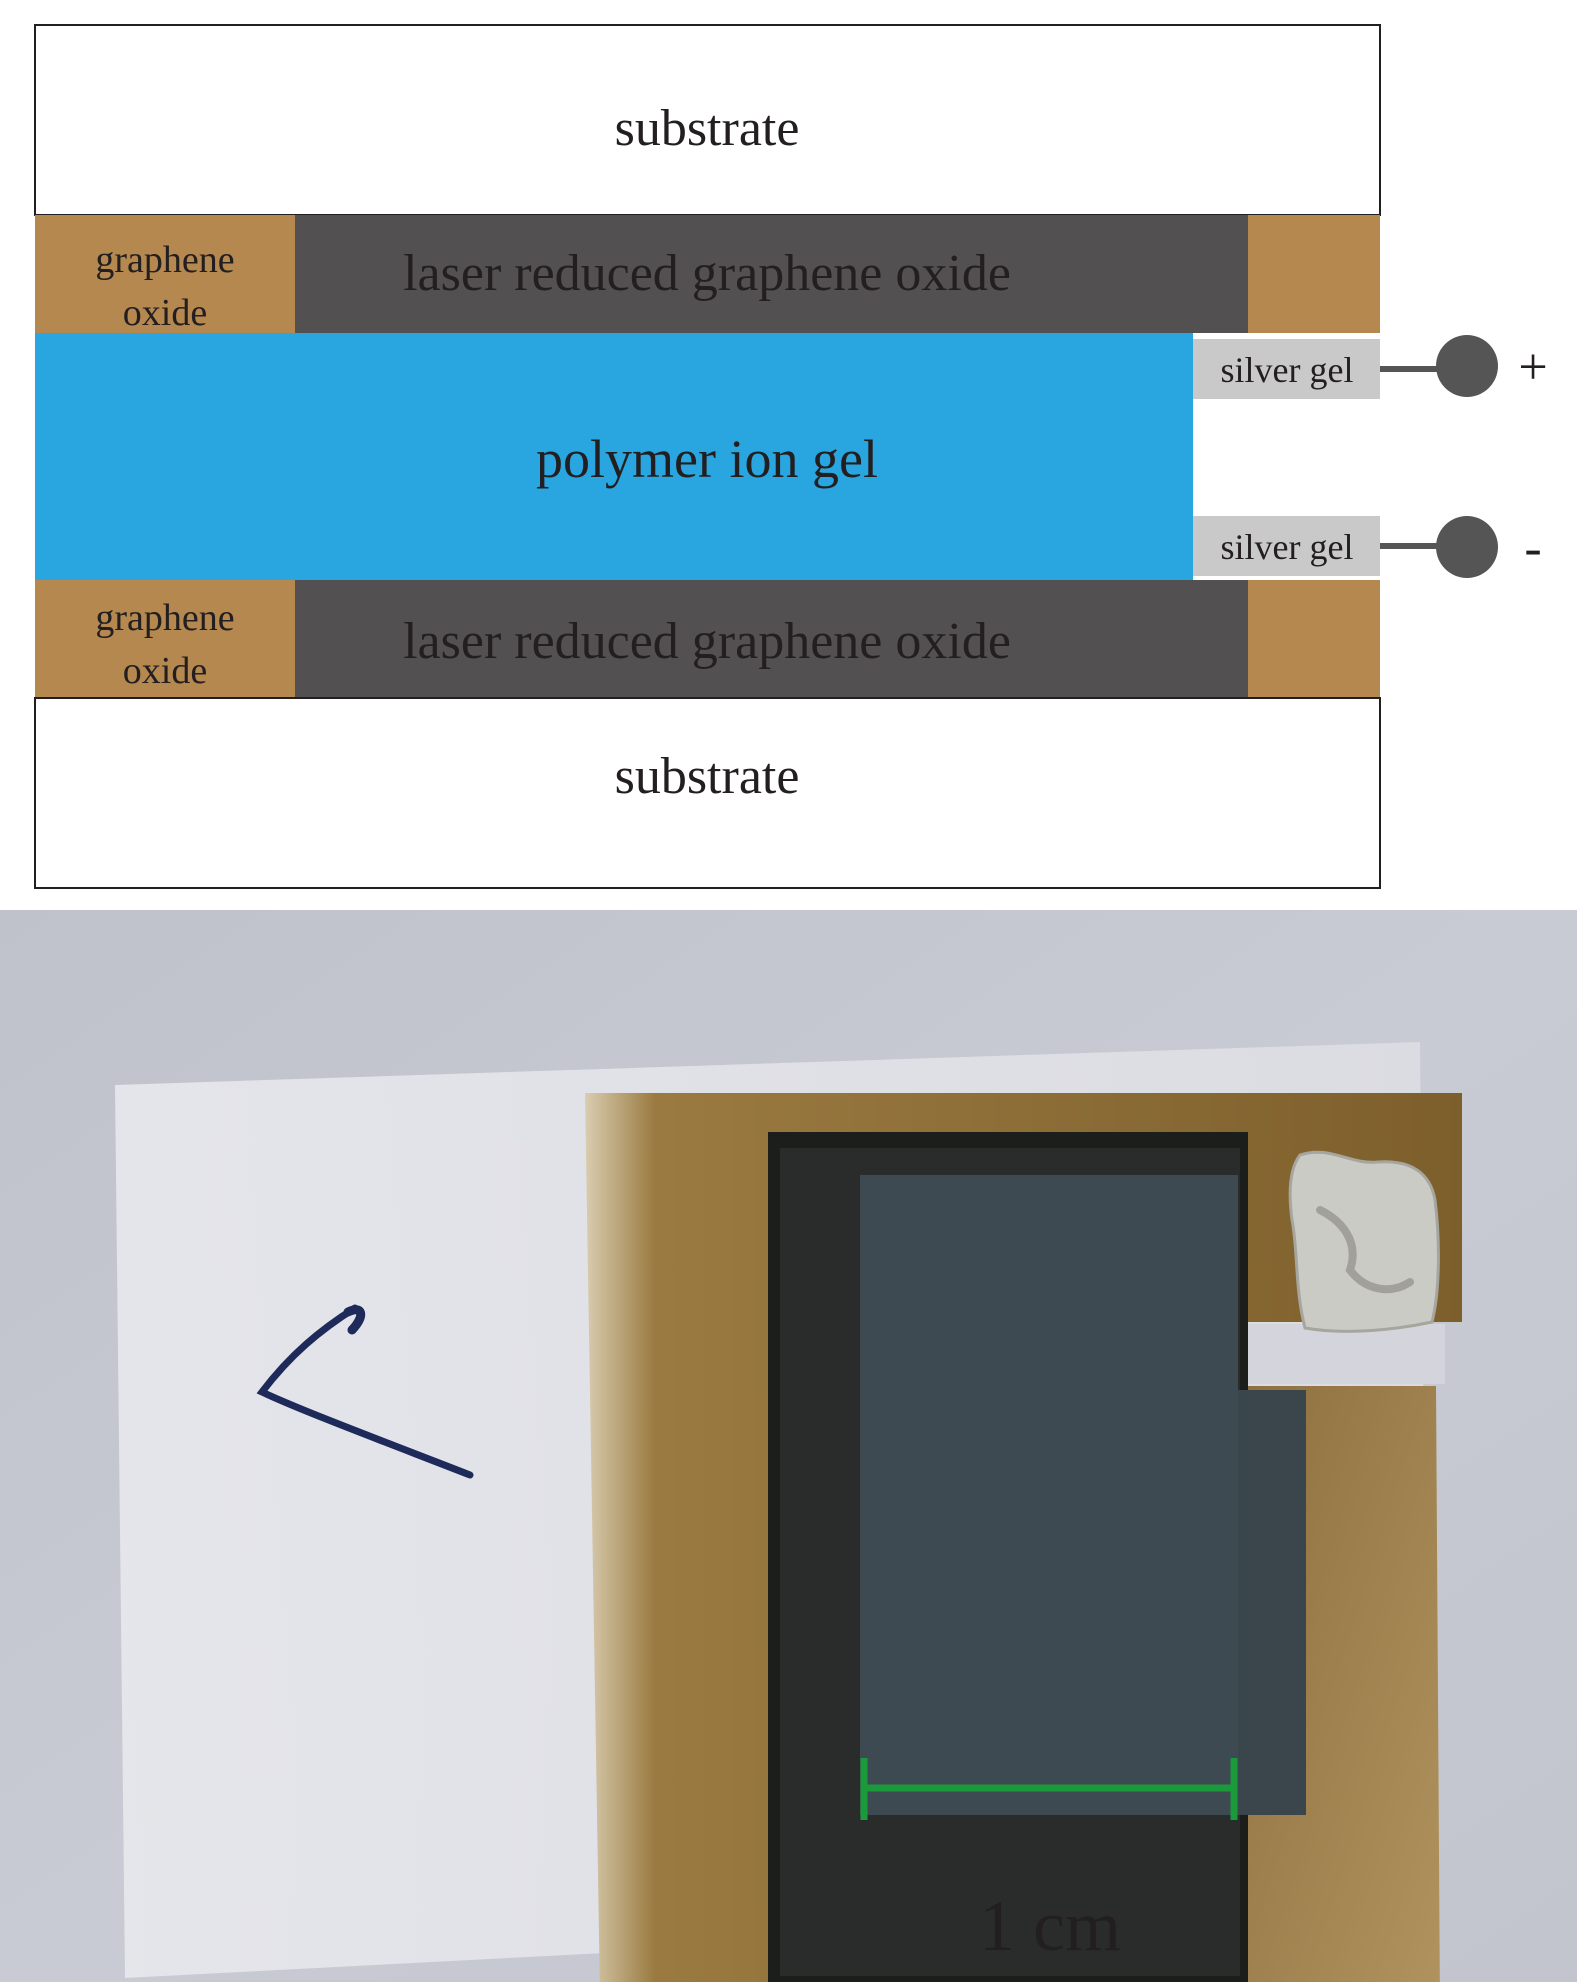  What do you see at coordinates (1049, 1495) in the screenshot?
I see `photo-ion-gel-region` at bounding box center [1049, 1495].